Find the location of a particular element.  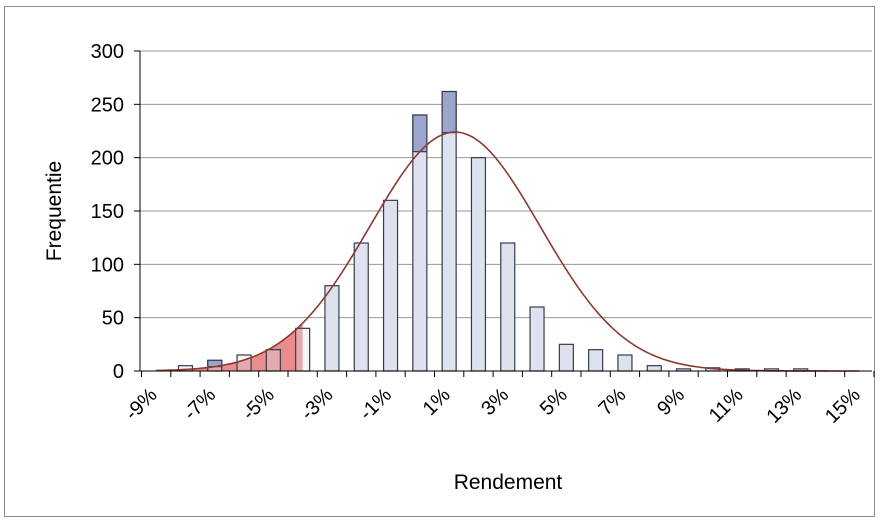

y-tick-label: 150 is located at coordinates (107, 212).